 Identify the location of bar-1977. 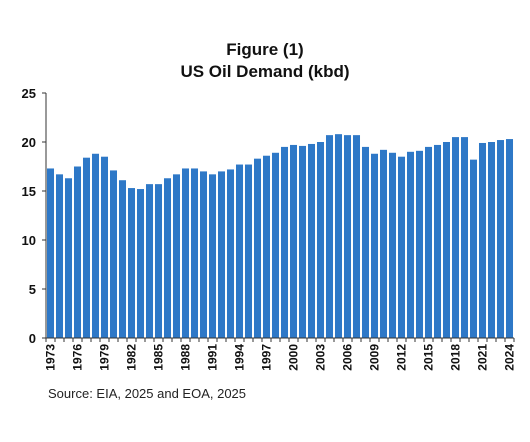
(86, 247).